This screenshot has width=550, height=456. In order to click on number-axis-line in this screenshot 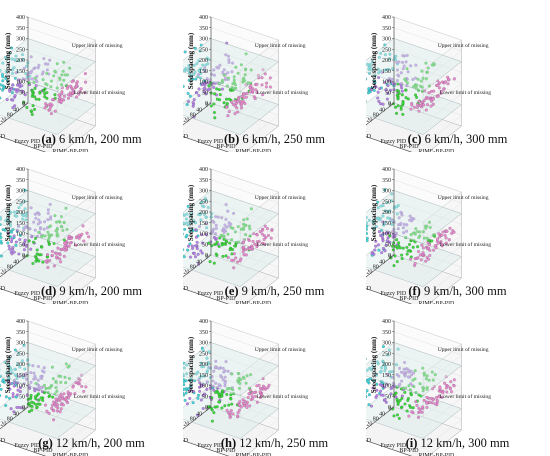, I will do `click(197, 114)`.